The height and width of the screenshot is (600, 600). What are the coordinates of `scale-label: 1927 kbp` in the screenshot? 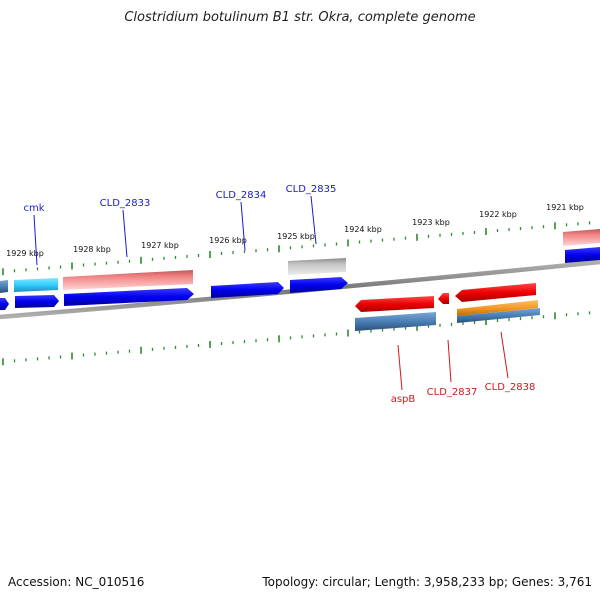 It's located at (160, 245).